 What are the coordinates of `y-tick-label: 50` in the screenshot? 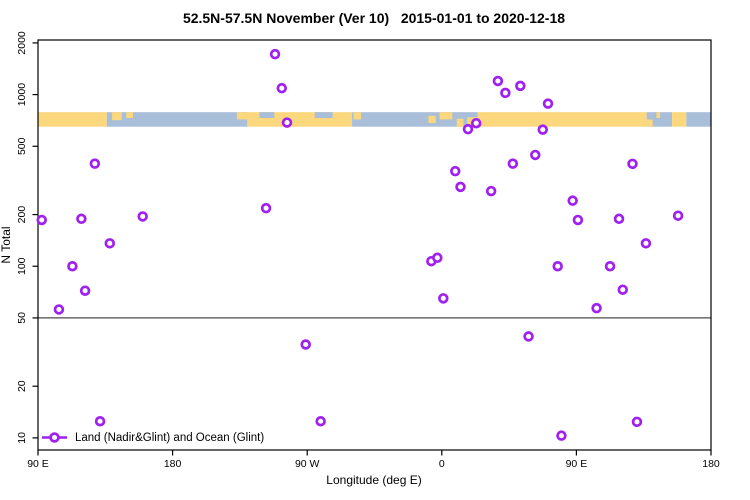 It's located at (22, 318).